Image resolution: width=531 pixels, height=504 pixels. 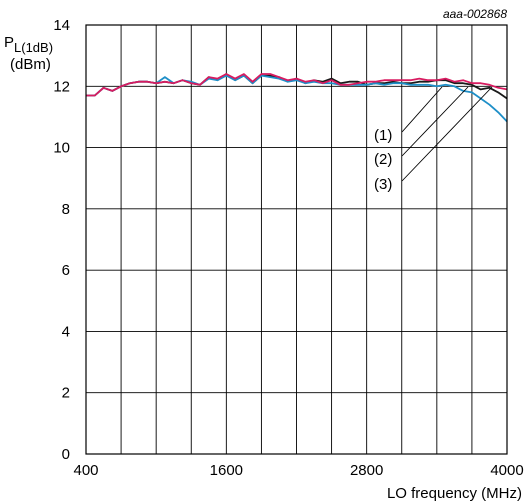 I want to click on y-tick-label: 14, so click(x=61, y=25).